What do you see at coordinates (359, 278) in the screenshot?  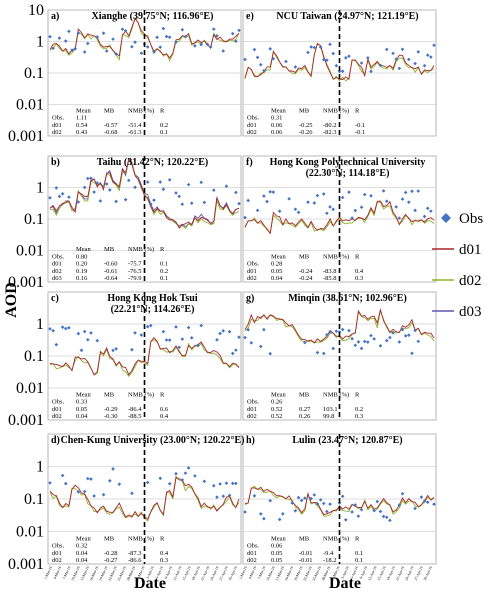 I see `stats-cell: 0.3` at bounding box center [359, 278].